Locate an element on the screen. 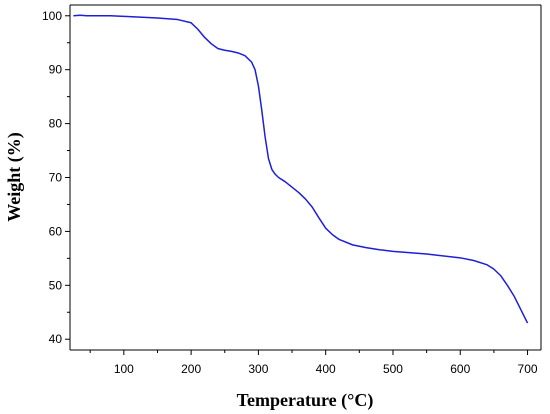 Image resolution: width=550 pixels, height=414 pixels. x-tick-label: 400 is located at coordinates (326, 369).